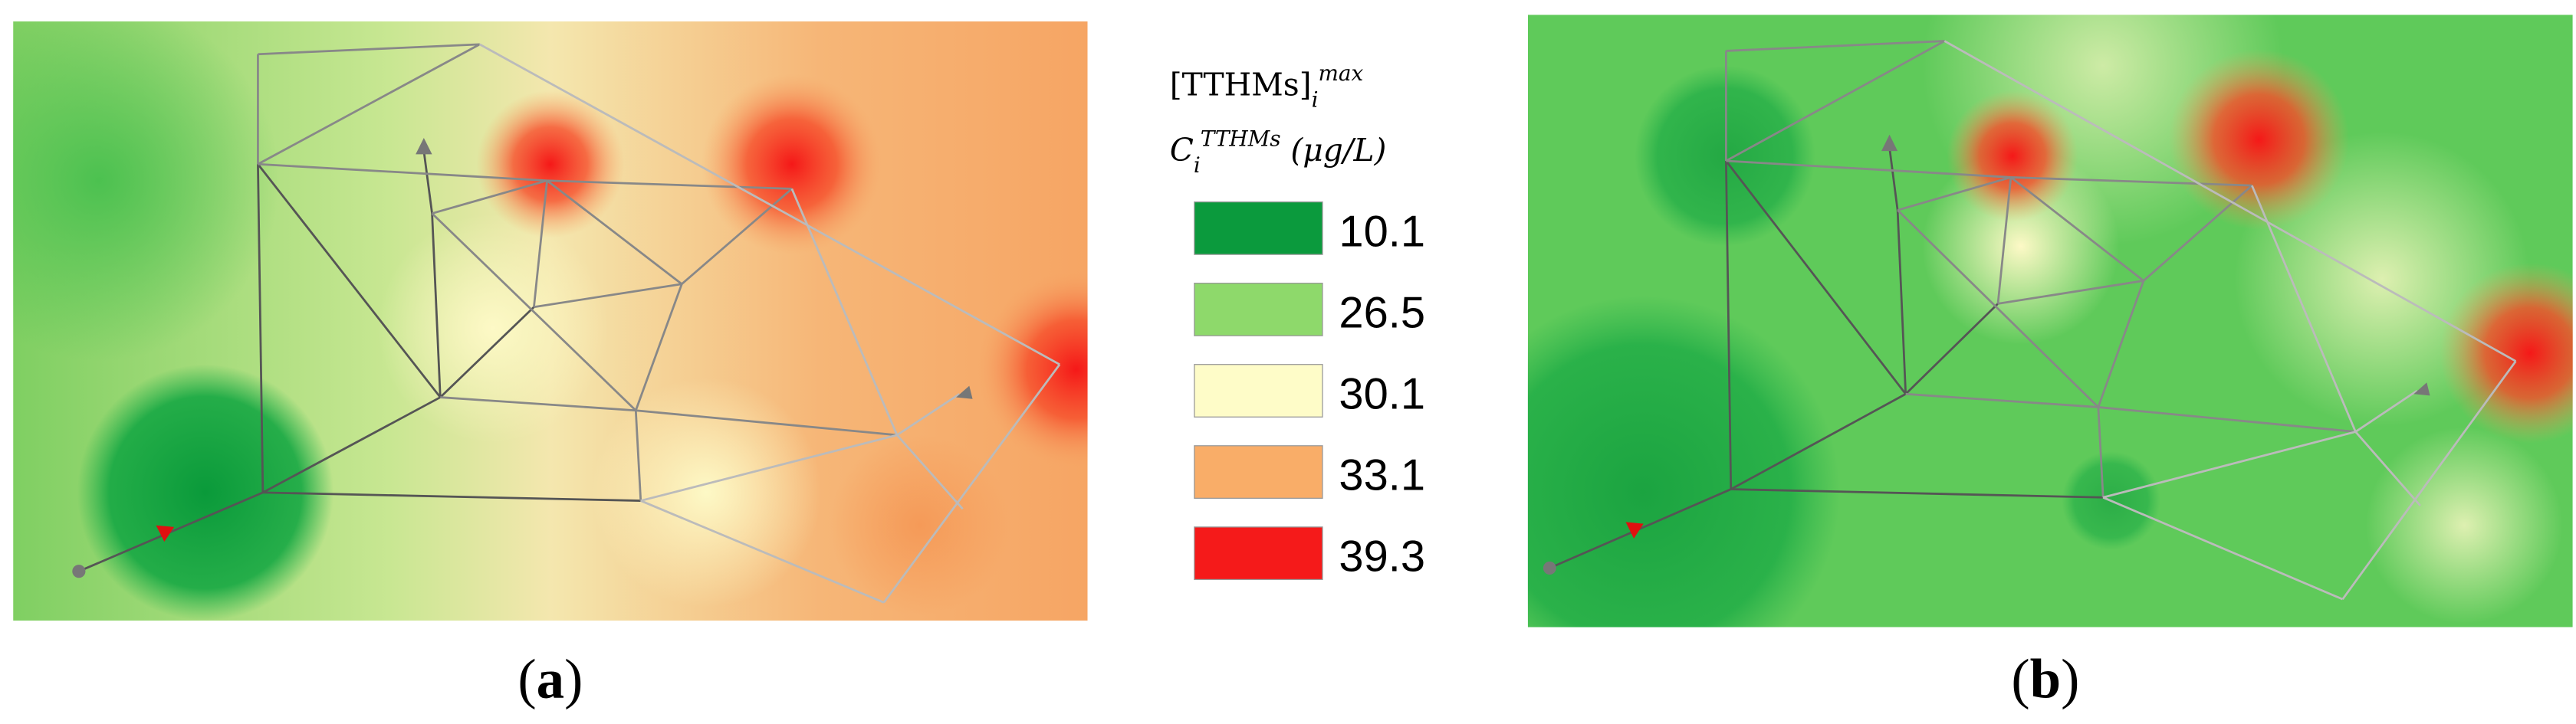  Describe the element at coordinates (1382, 476) in the screenshot. I see `legend-label: 33.1` at that location.